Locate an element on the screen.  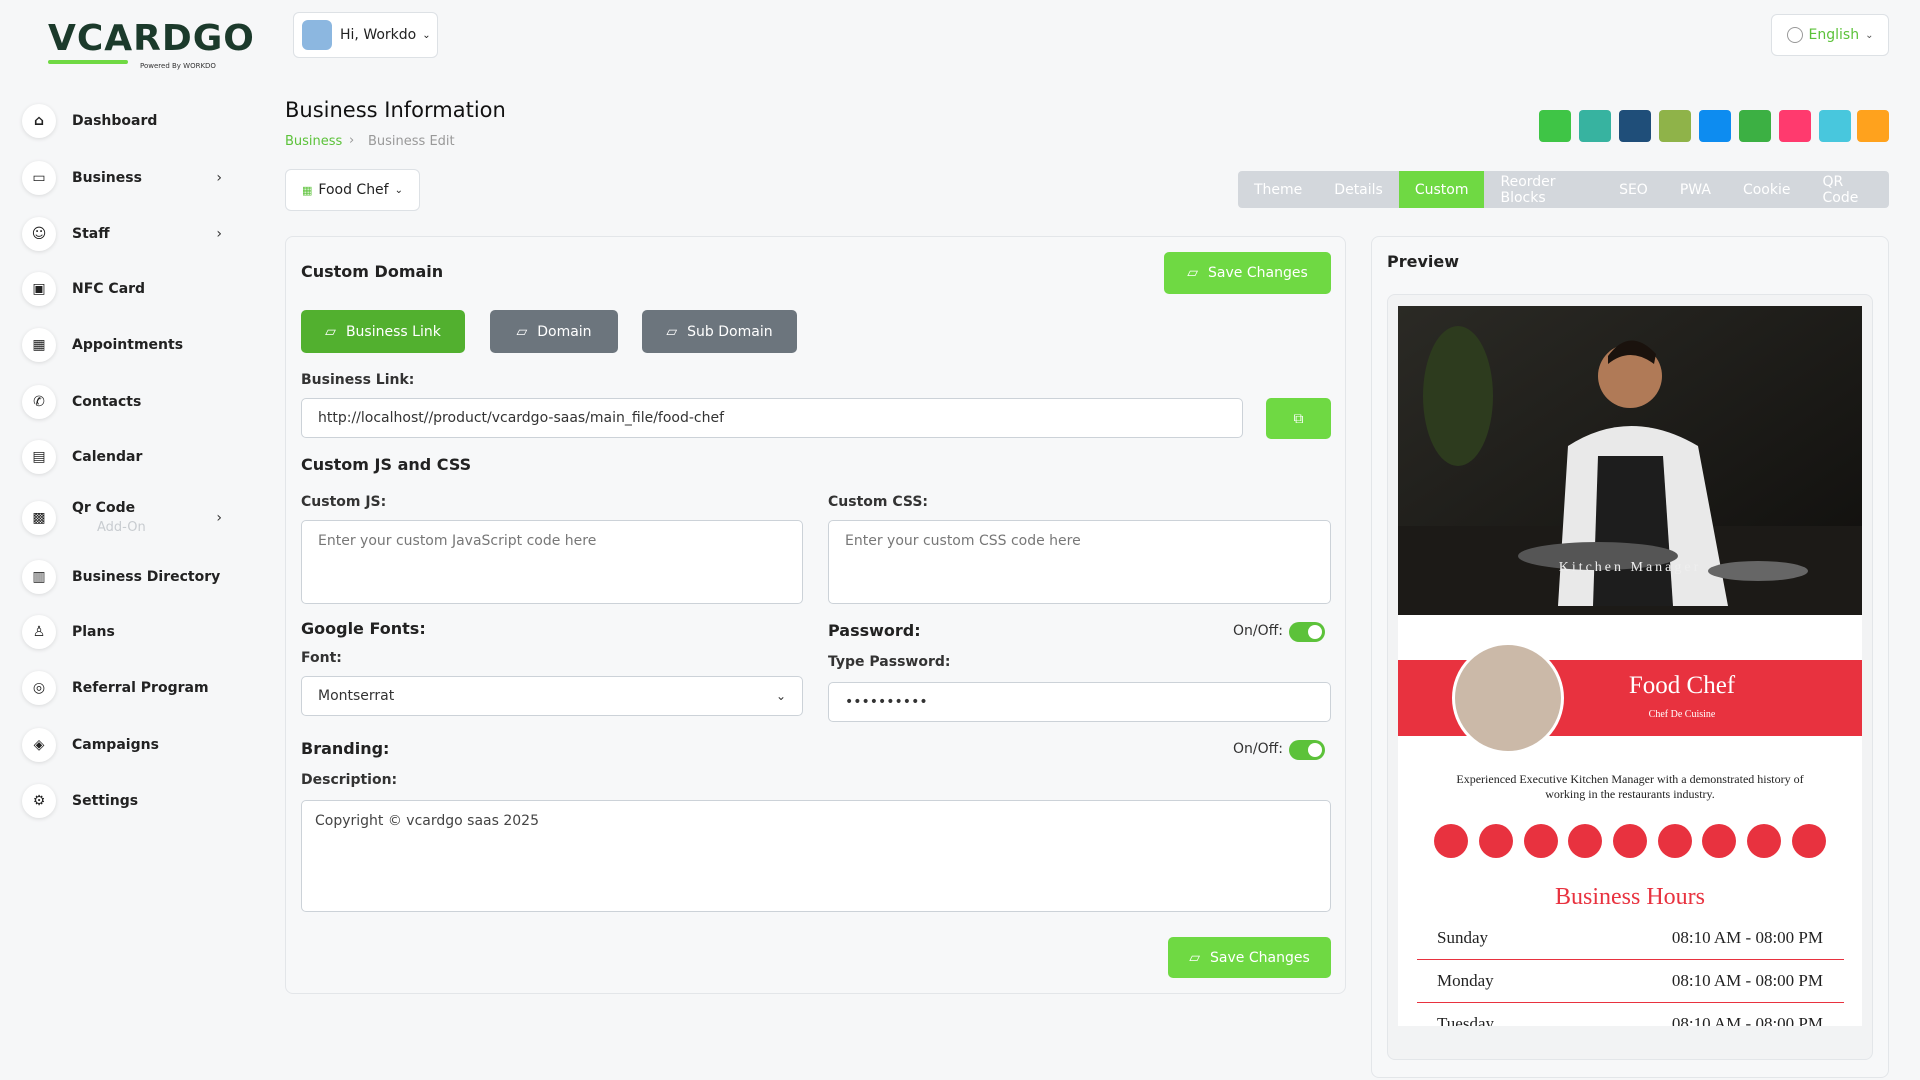
domain-option: ▱ Domain is located at coordinates (554, 331).